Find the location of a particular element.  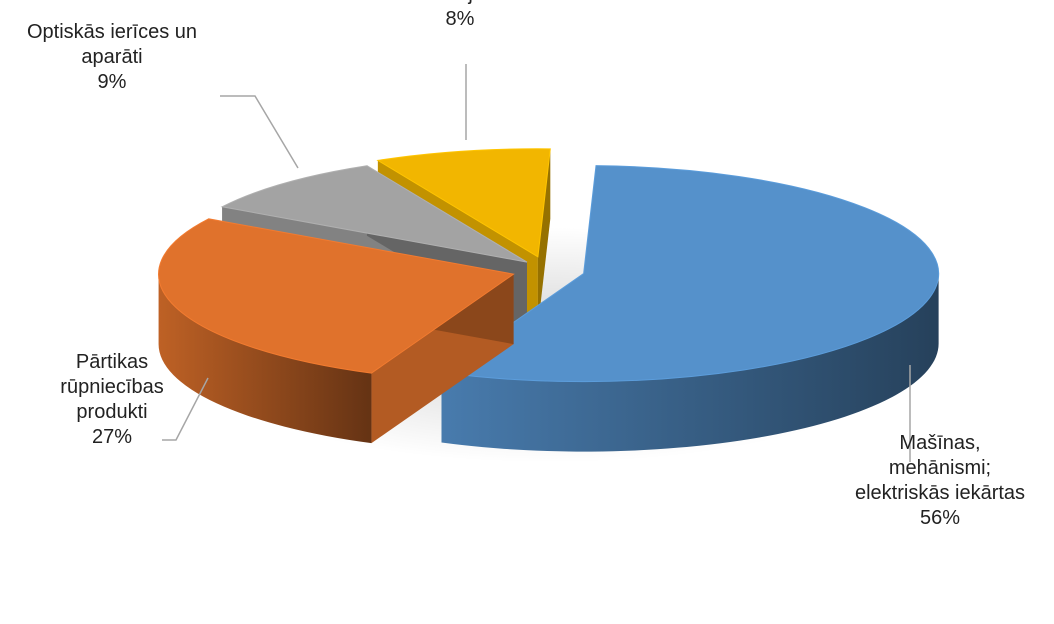

data-label-name: aparāti is located at coordinates (111, 57).